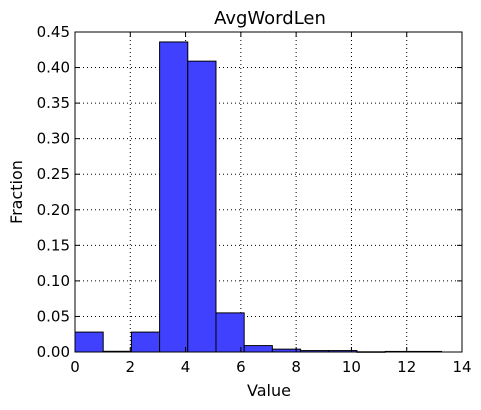  Describe the element at coordinates (53, 68) in the screenshot. I see `y-tick-label-8: 0.40` at that location.